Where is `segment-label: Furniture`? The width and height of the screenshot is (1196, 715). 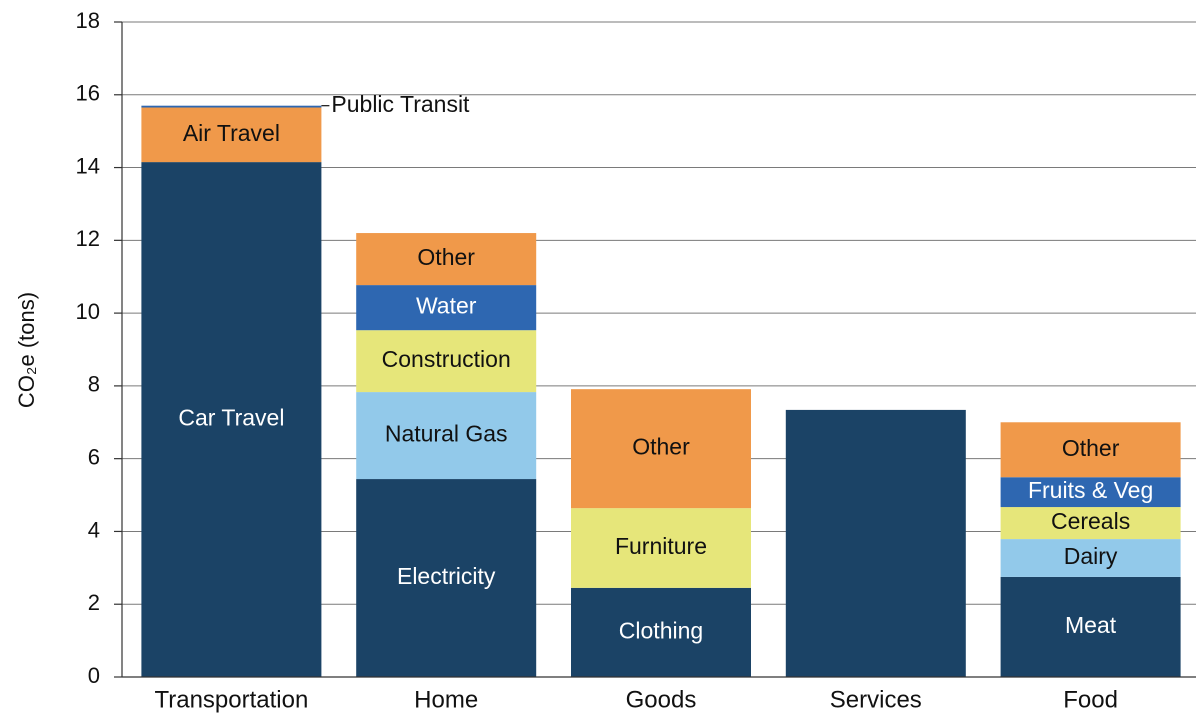
segment-label: Furniture is located at coordinates (661, 546).